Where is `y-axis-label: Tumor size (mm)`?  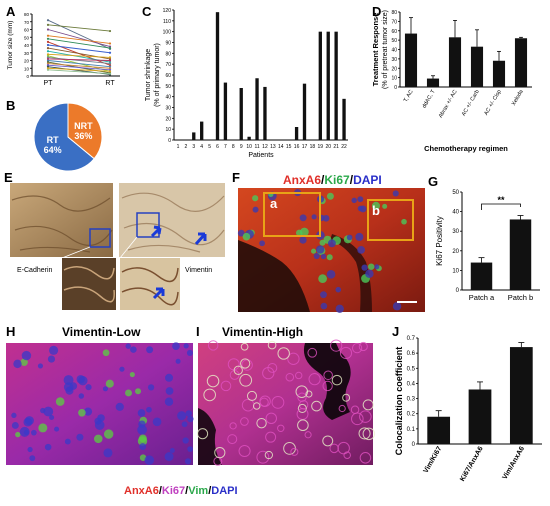 y-axis-label: Tumor size (mm) is located at coordinates (10, 45).